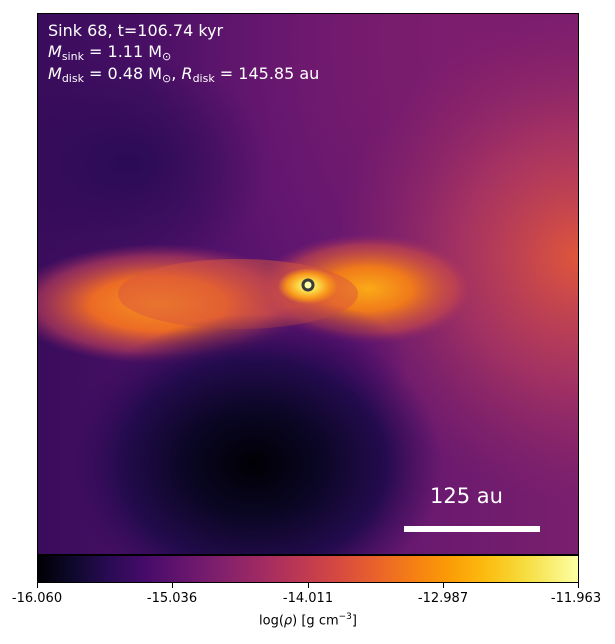  I want to click on sink-mass-label: Msink = 1.11 M⊙, so click(110, 53).